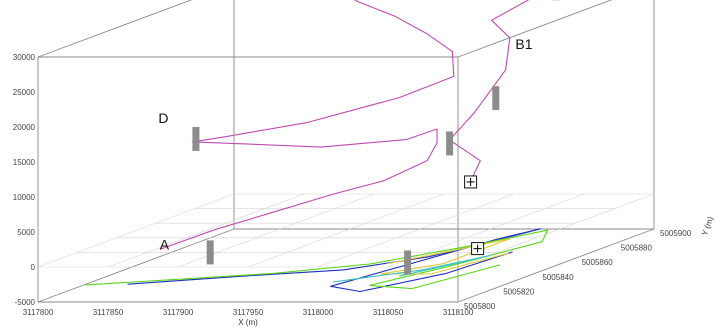  Describe the element at coordinates (388, 312) in the screenshot. I see `x-tick-label: 3118050` at that location.